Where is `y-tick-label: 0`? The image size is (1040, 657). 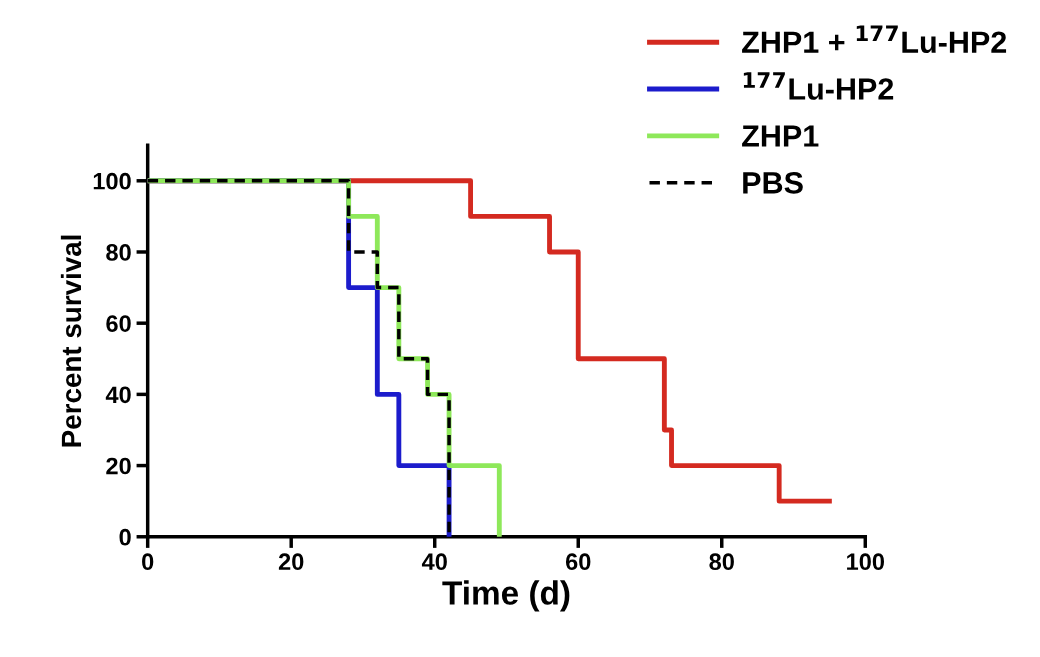
y-tick-label: 0 is located at coordinates (125, 537).